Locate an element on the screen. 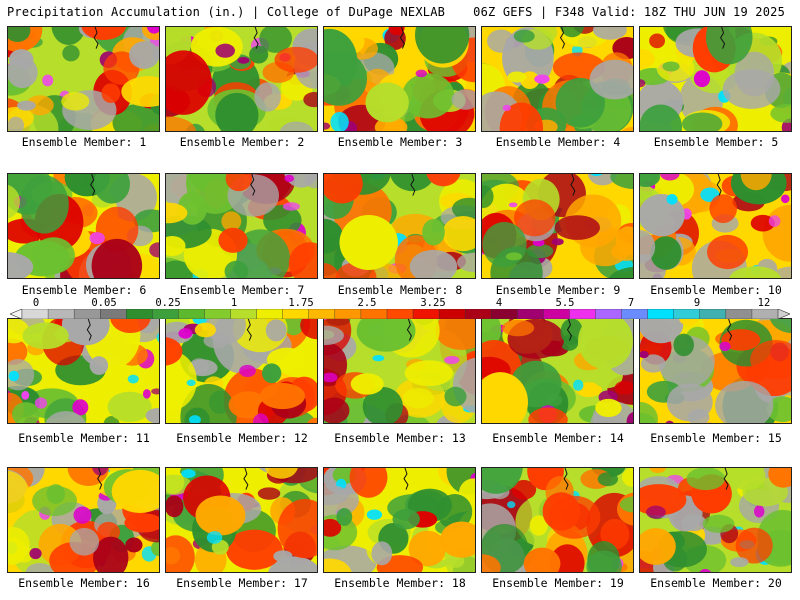  ensemble-member-label: Ensemble Member: 14 is located at coordinates (558, 438).